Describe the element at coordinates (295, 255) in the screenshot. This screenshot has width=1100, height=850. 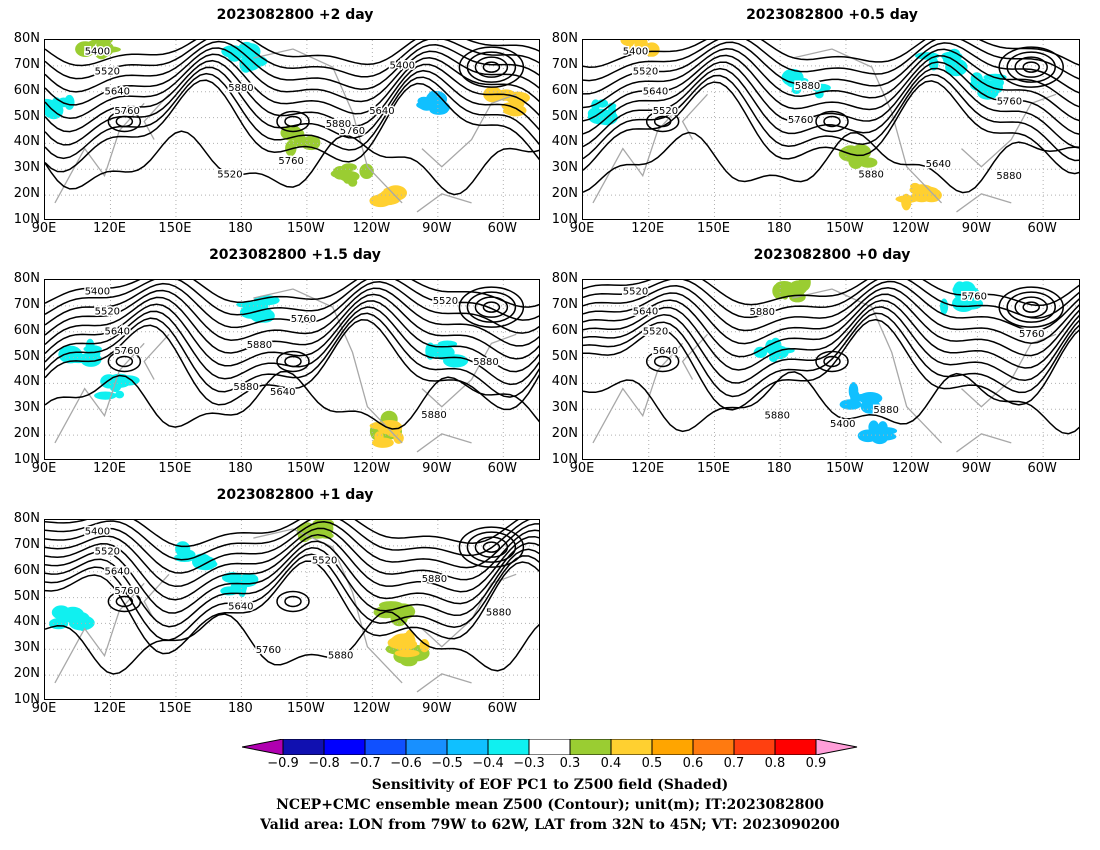
I see `panel-title: 2023082800 +1.5 day` at that location.